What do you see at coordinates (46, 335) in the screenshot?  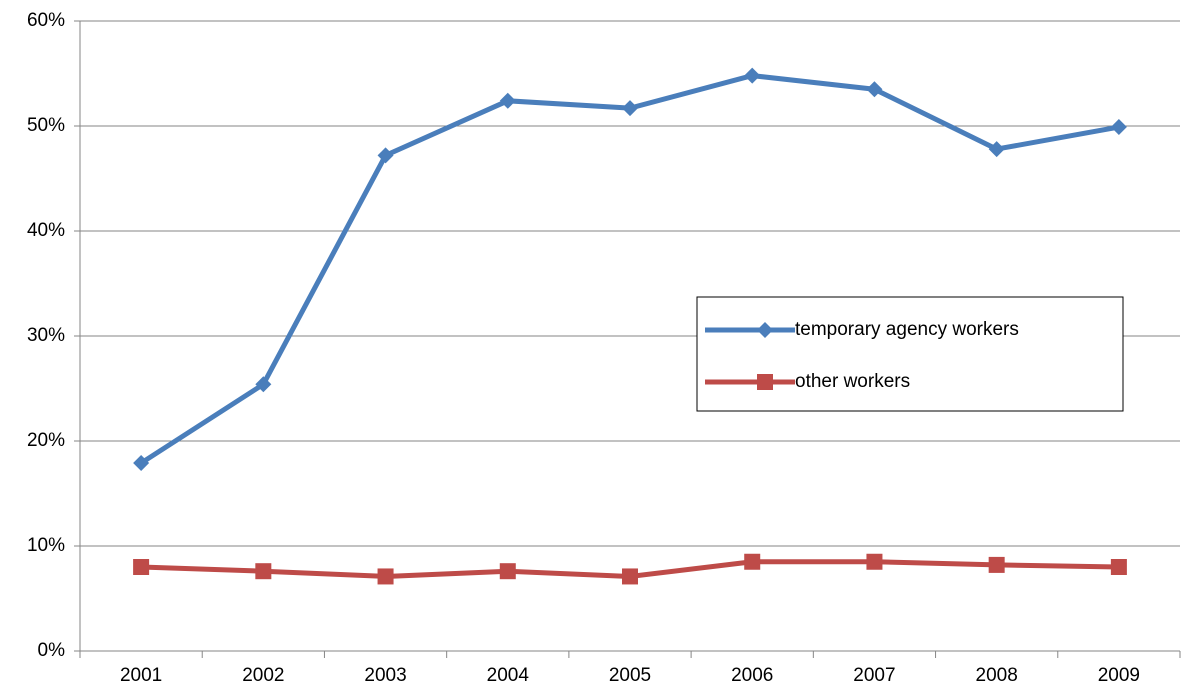 I see `y-tick-label: 30%` at bounding box center [46, 335].